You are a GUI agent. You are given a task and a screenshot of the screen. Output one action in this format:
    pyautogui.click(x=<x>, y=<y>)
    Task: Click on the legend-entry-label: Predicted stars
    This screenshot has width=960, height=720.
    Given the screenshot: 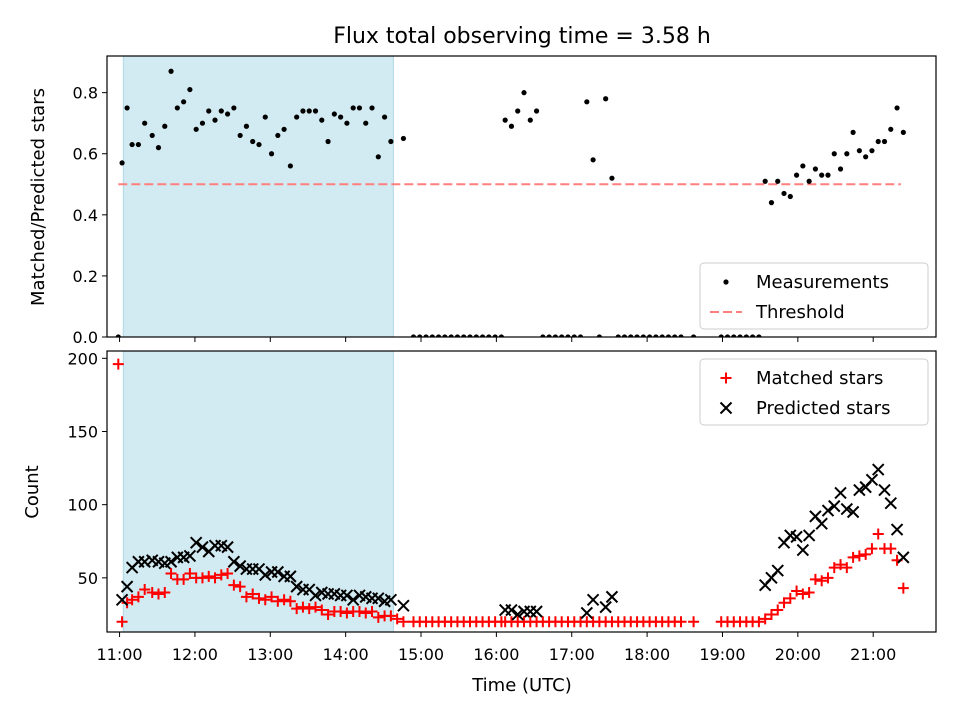 What is the action you would take?
    pyautogui.click(x=823, y=408)
    